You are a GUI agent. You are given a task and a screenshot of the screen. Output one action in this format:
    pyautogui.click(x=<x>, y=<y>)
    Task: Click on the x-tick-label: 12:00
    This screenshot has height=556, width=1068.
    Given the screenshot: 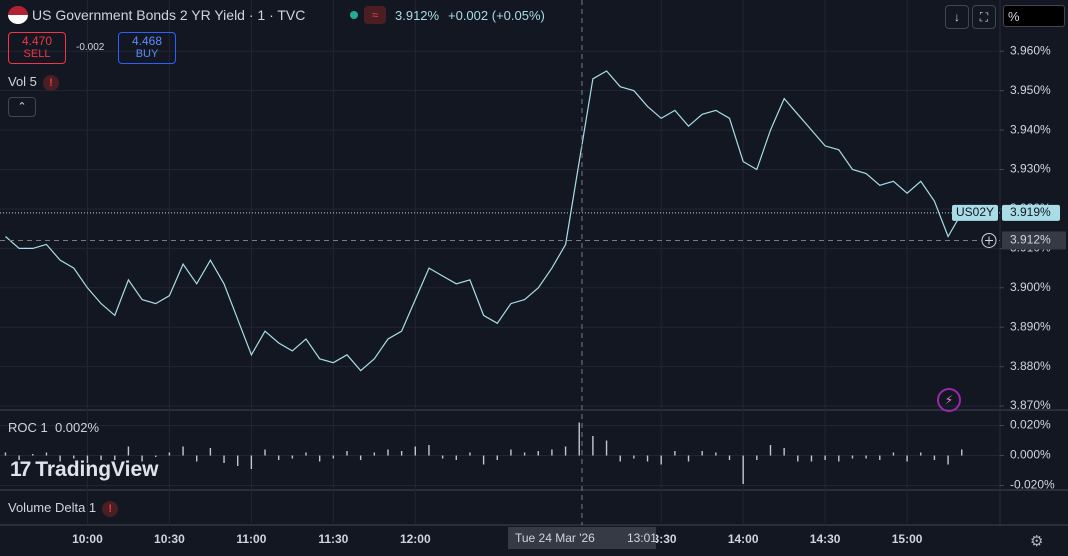 What is the action you would take?
    pyautogui.click(x=415, y=539)
    